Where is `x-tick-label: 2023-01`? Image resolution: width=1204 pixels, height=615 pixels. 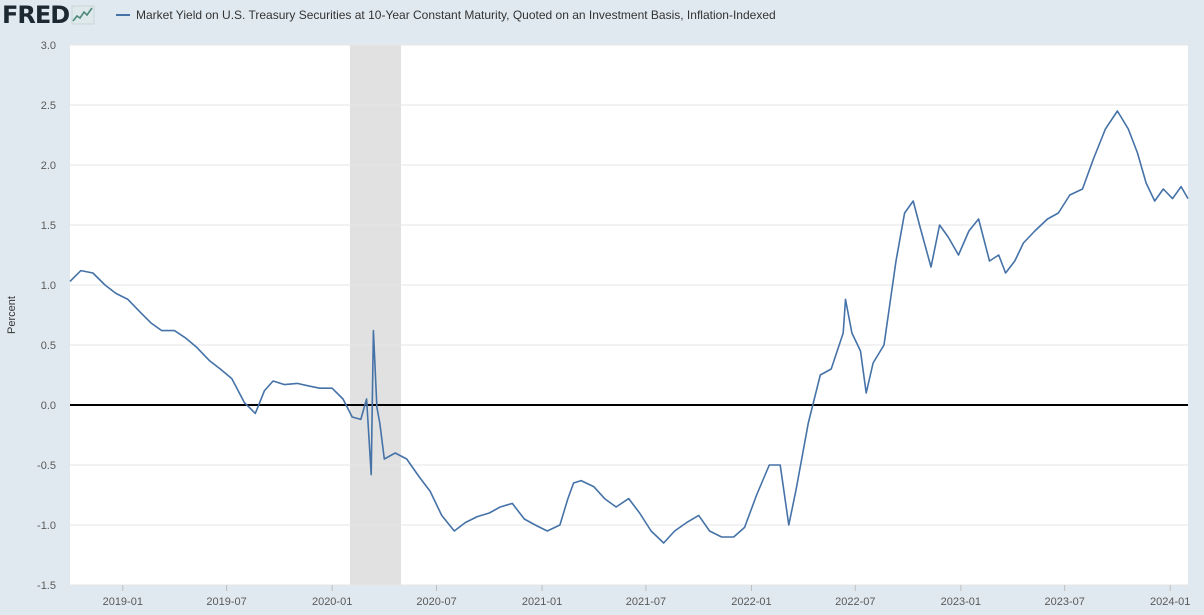
x-tick-label: 2023-01 is located at coordinates (961, 602).